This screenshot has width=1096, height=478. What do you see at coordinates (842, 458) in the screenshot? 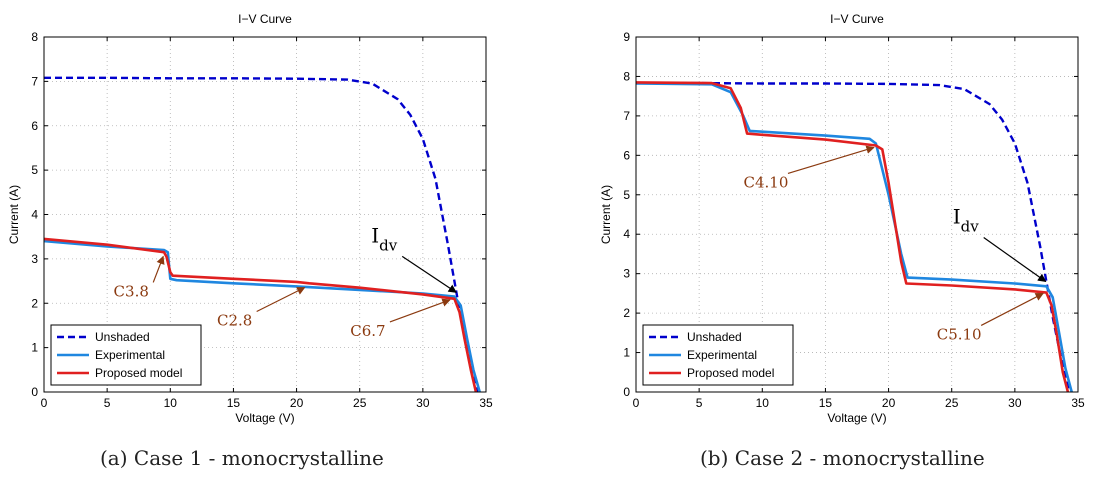
I see `caption-case-2: (b) Case 2 - monocrystalline` at bounding box center [842, 458].